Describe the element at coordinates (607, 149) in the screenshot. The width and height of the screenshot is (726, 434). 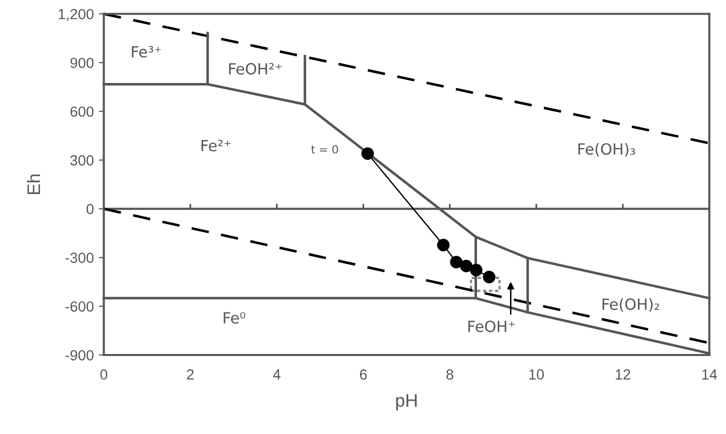
I see `annotation: Fe(OH)₃` at that location.